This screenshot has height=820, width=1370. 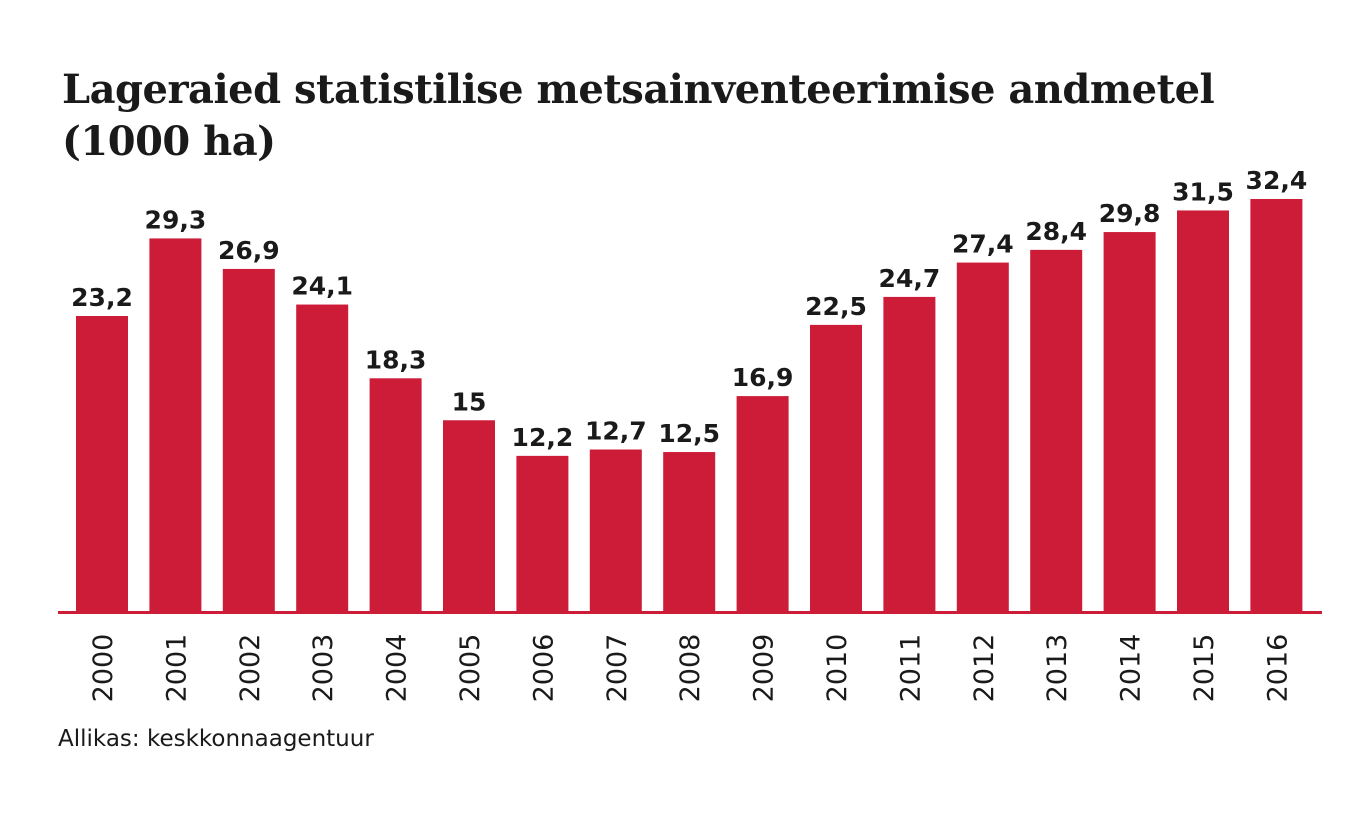 I want to click on value-label-2015: 31,5, so click(x=1203, y=191).